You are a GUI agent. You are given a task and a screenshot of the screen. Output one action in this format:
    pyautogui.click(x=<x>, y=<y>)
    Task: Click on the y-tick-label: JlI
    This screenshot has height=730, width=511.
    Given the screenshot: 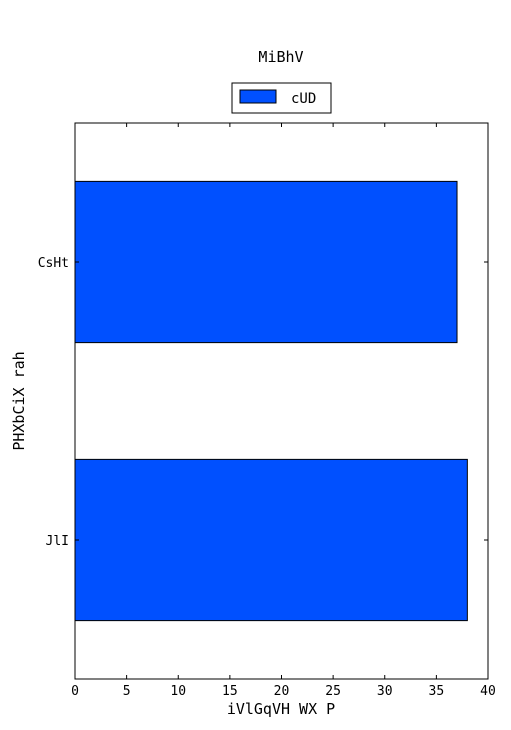 What is the action you would take?
    pyautogui.click(x=57, y=541)
    